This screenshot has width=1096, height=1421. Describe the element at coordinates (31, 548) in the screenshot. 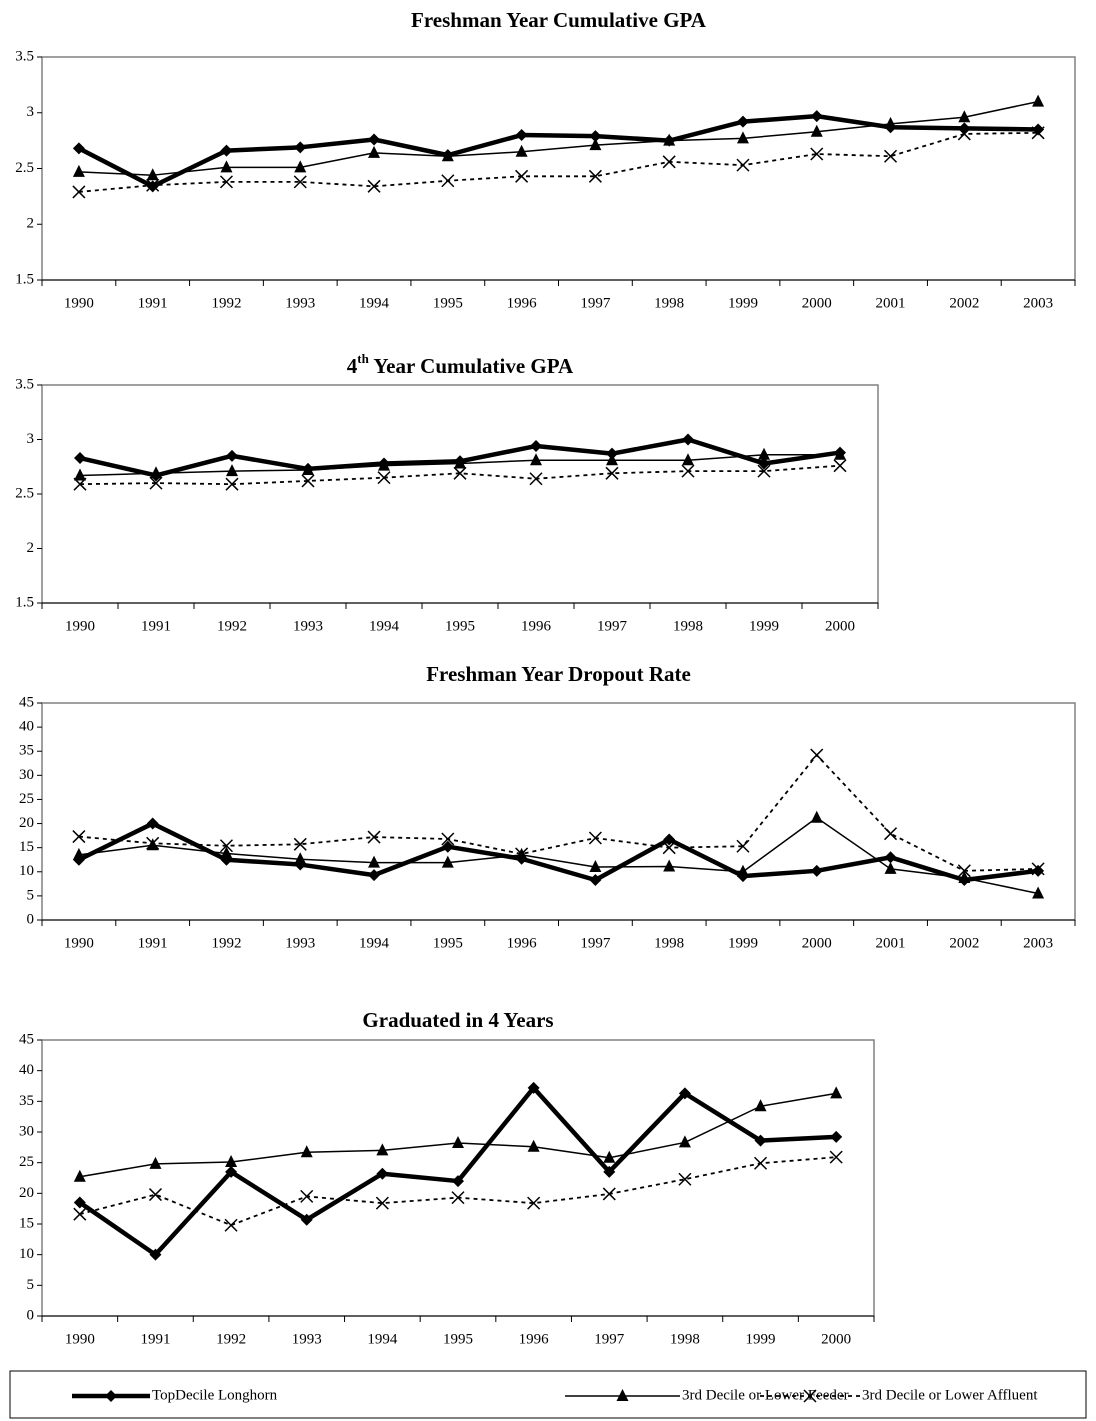

I see `y-tick-label: 2` at that location.